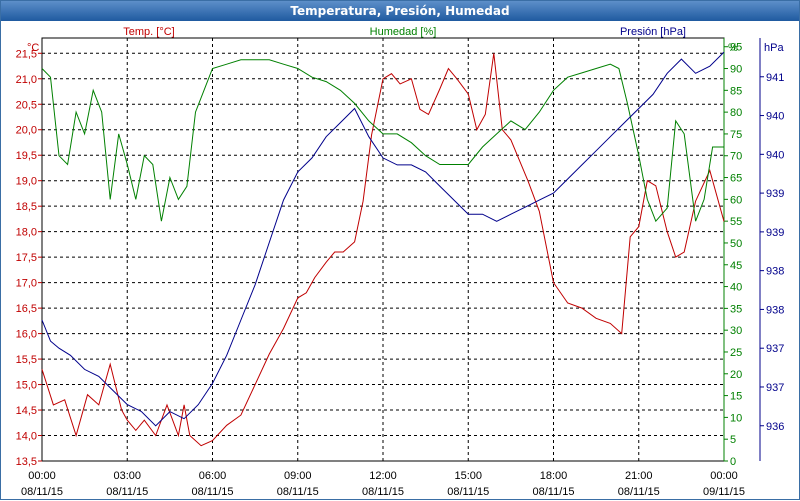 The width and height of the screenshot is (800, 501). What do you see at coordinates (736, 200) in the screenshot?
I see `humidity-tick-label: 60` at bounding box center [736, 200].